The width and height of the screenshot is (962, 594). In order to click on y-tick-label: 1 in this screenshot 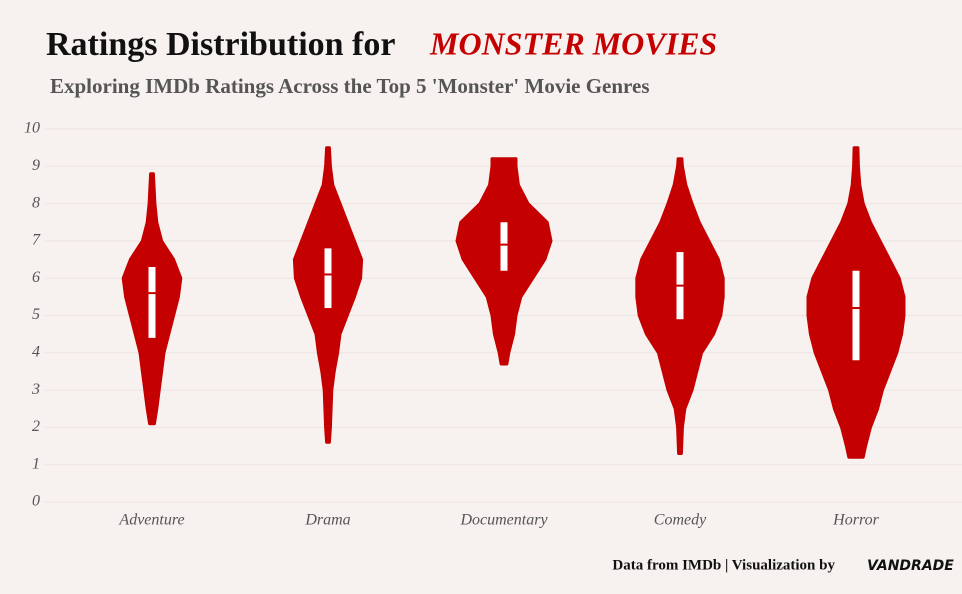, I will do `click(36, 463)`.